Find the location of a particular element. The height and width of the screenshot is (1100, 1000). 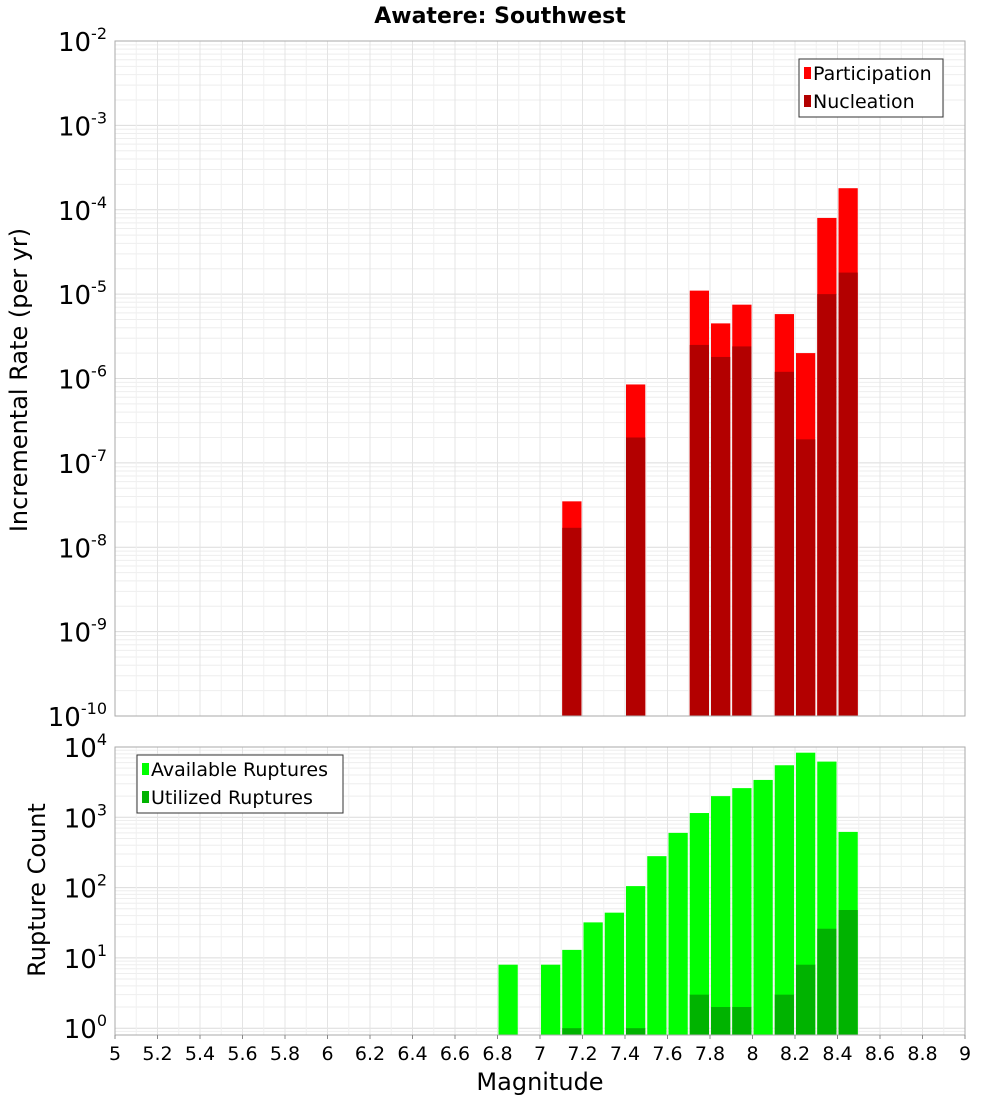

x-tick-label: 7.8 is located at coordinates (710, 1054).